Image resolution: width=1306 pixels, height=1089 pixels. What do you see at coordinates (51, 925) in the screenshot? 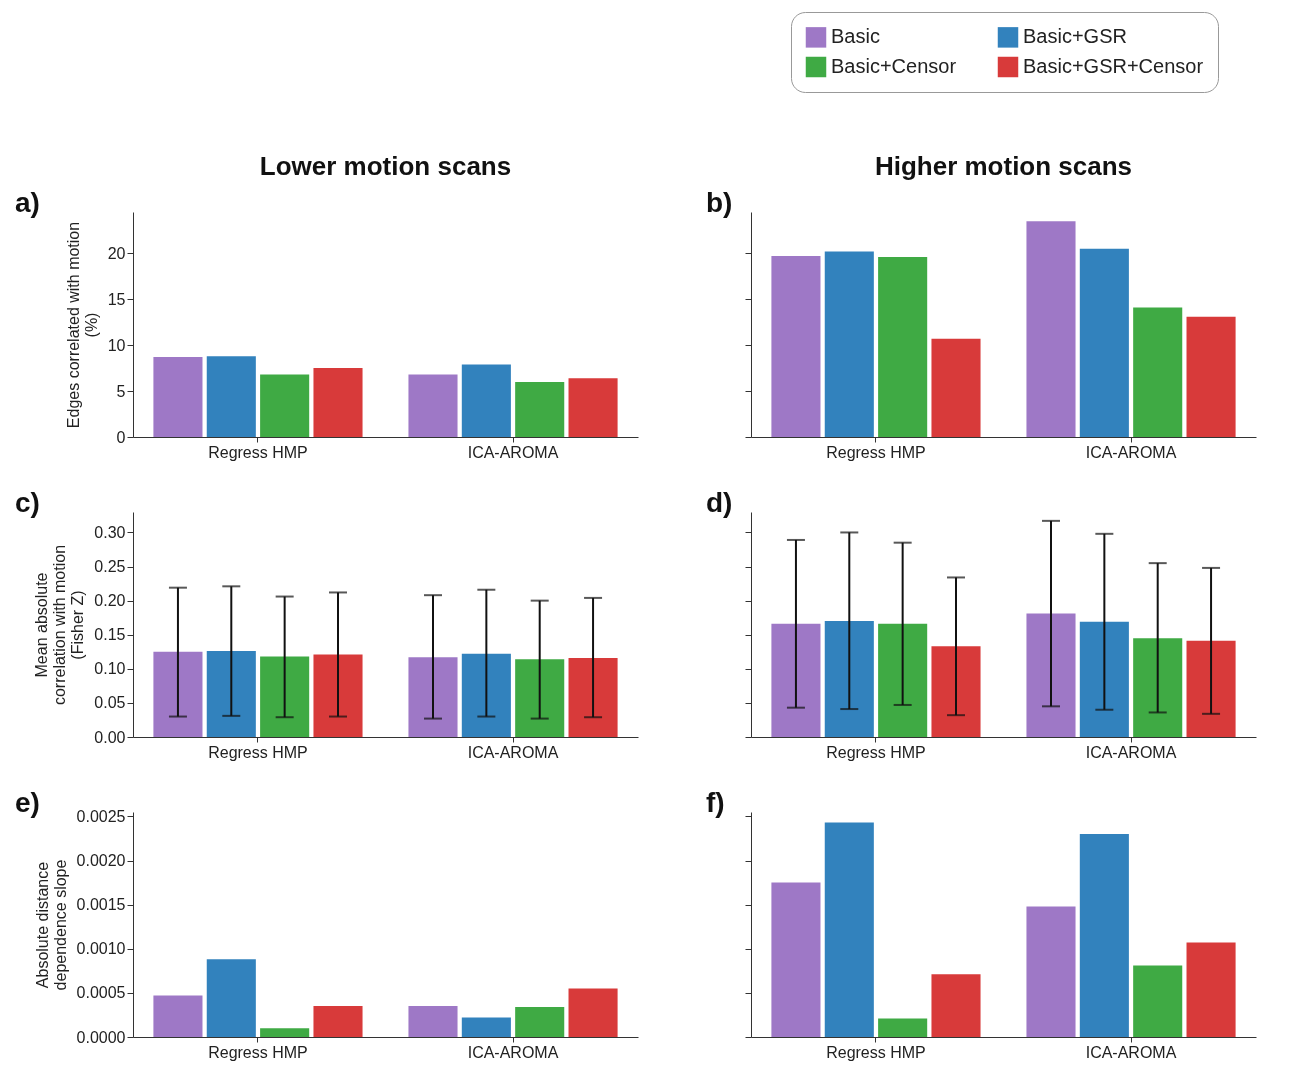
I see `y-axis-title: Absolute distance dependence slope` at bounding box center [51, 925].